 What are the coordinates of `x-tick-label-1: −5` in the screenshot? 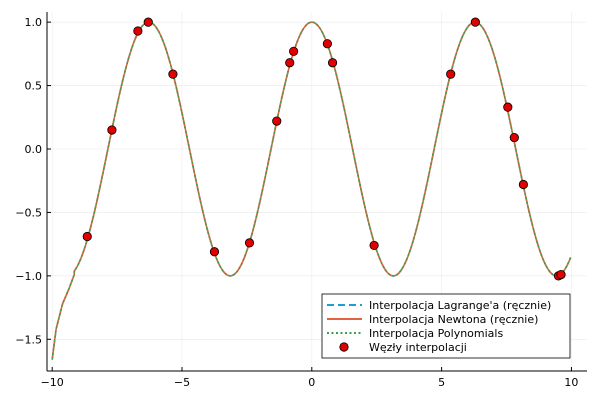 It's located at (182, 382).